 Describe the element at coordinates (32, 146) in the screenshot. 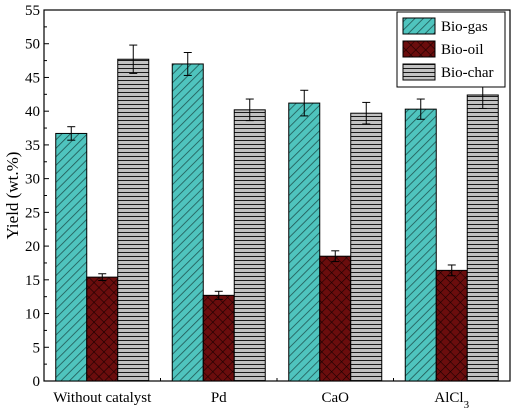

I see `y-tick-label: 35` at that location.